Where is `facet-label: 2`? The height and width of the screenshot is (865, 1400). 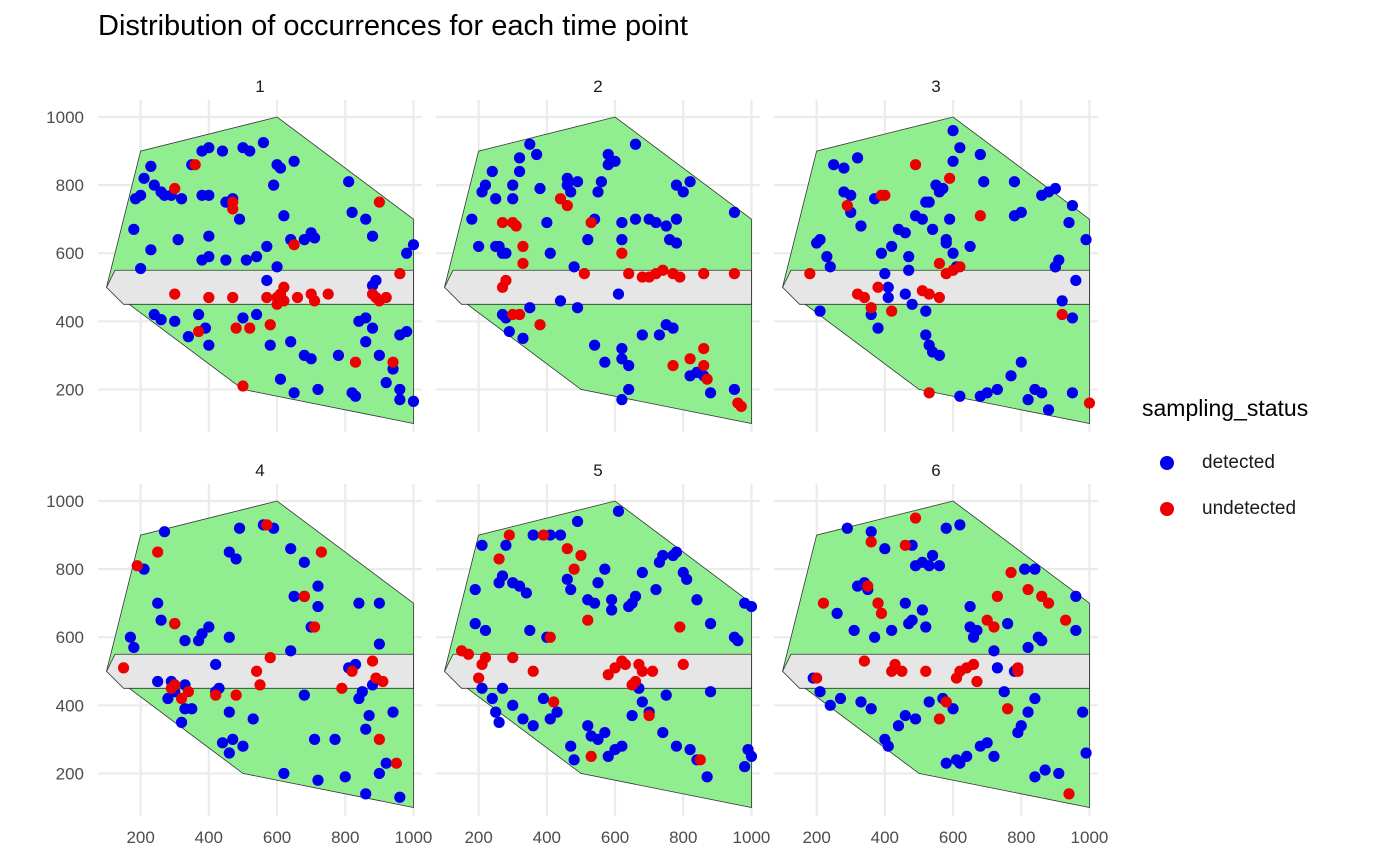 facet-label: 2 is located at coordinates (597, 86).